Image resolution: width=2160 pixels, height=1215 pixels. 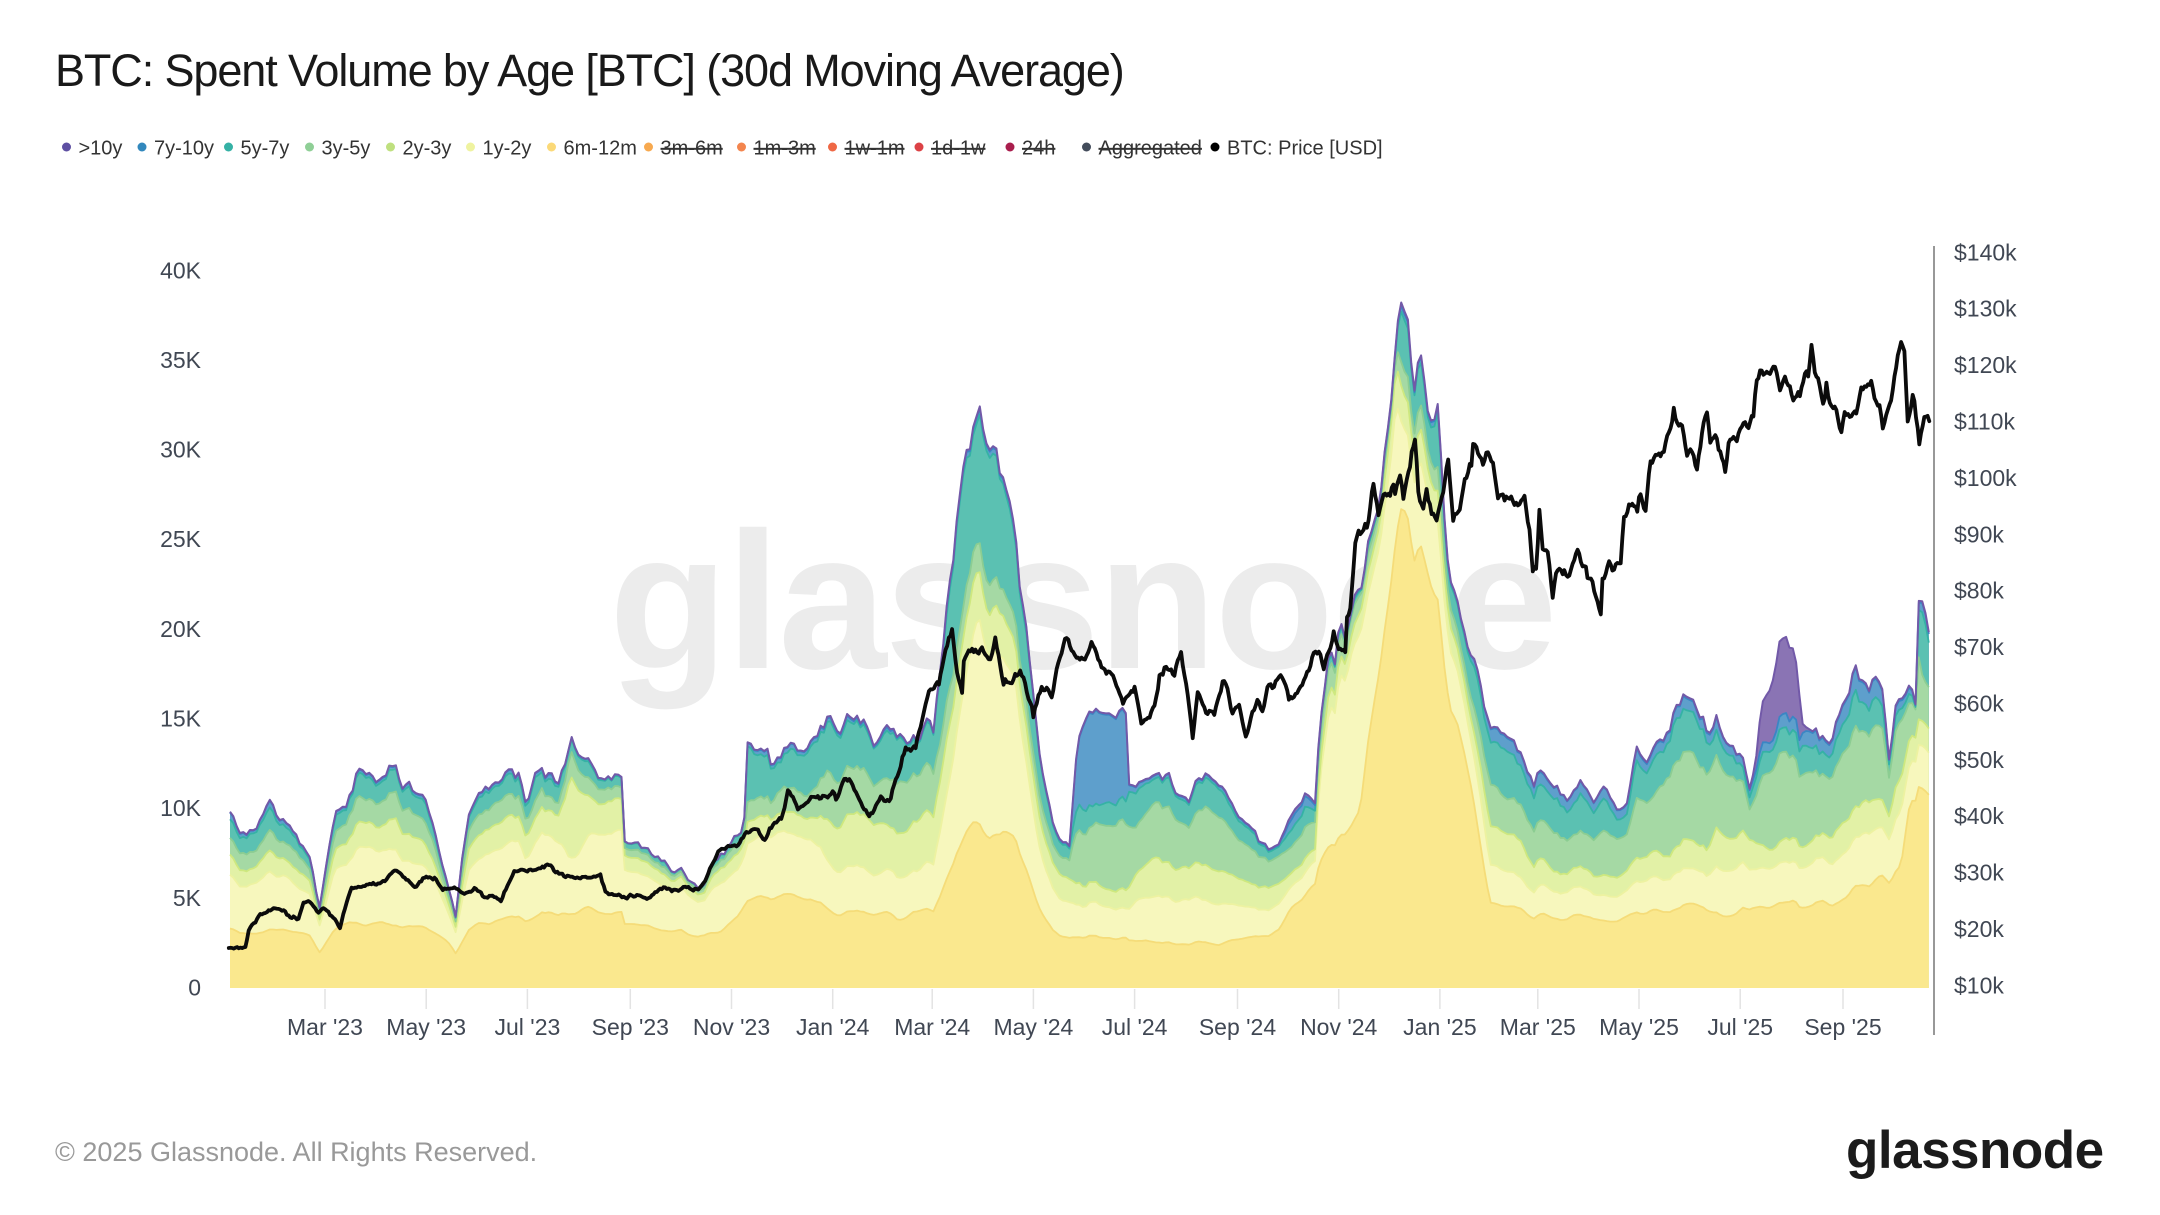 I want to click on svg-text: 7y-10y, so click(x=184, y=149).